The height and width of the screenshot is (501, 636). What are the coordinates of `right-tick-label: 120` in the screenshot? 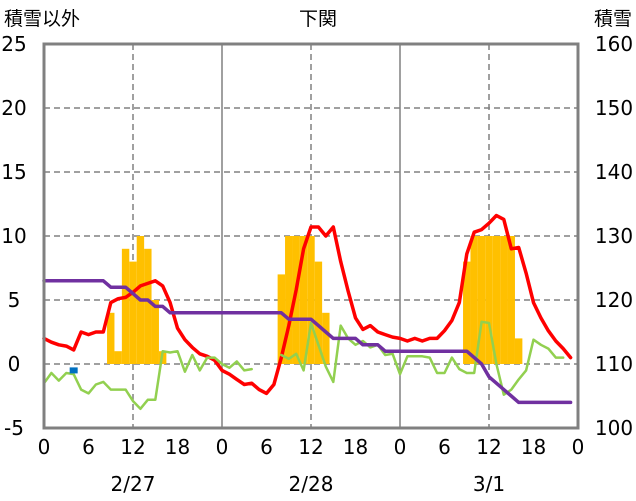 It's located at (614, 300).